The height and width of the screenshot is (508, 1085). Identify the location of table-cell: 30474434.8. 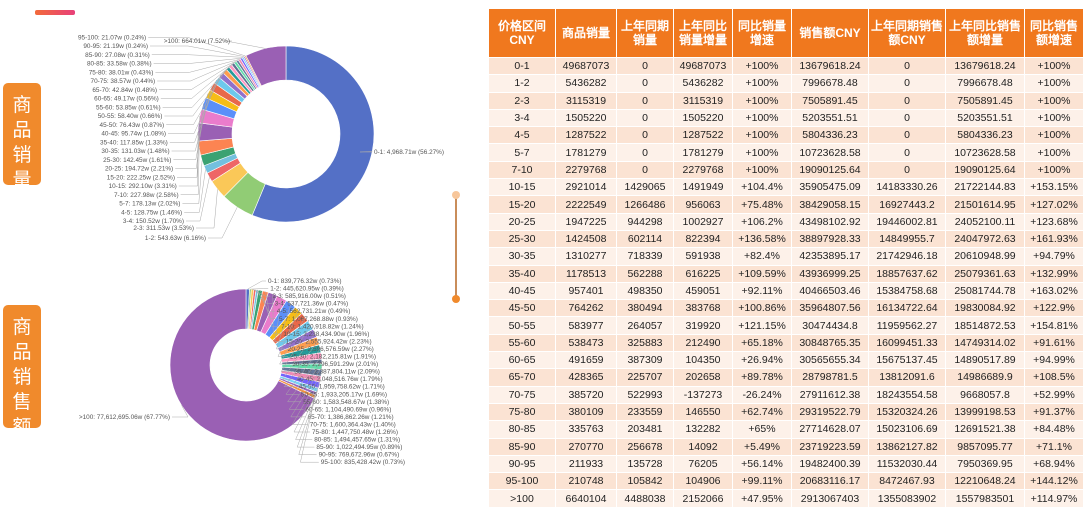
(830, 325).